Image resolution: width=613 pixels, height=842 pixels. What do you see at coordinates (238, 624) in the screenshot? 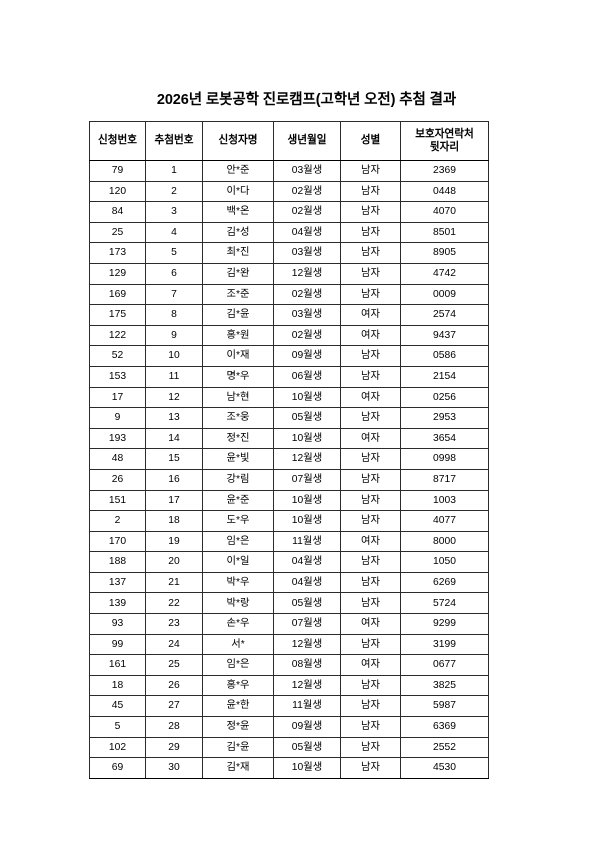
I see `cell-applicant-name: 손*우` at bounding box center [238, 624].